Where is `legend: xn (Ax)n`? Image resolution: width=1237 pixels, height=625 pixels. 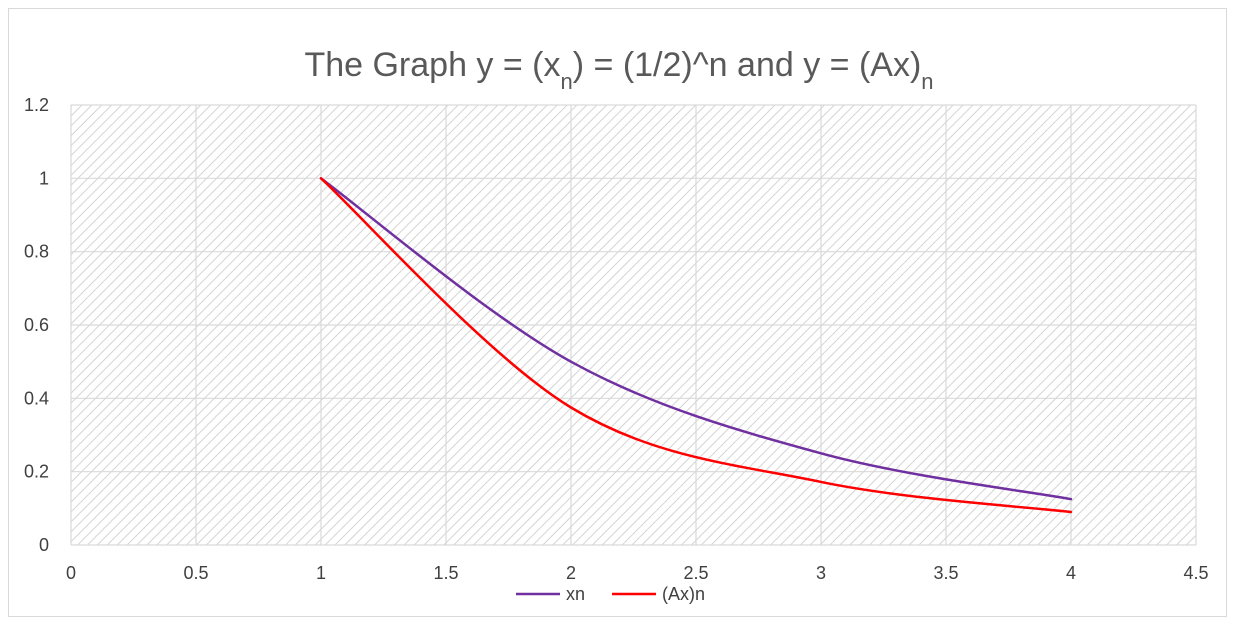 legend: xn (Ax)n is located at coordinates (610, 594).